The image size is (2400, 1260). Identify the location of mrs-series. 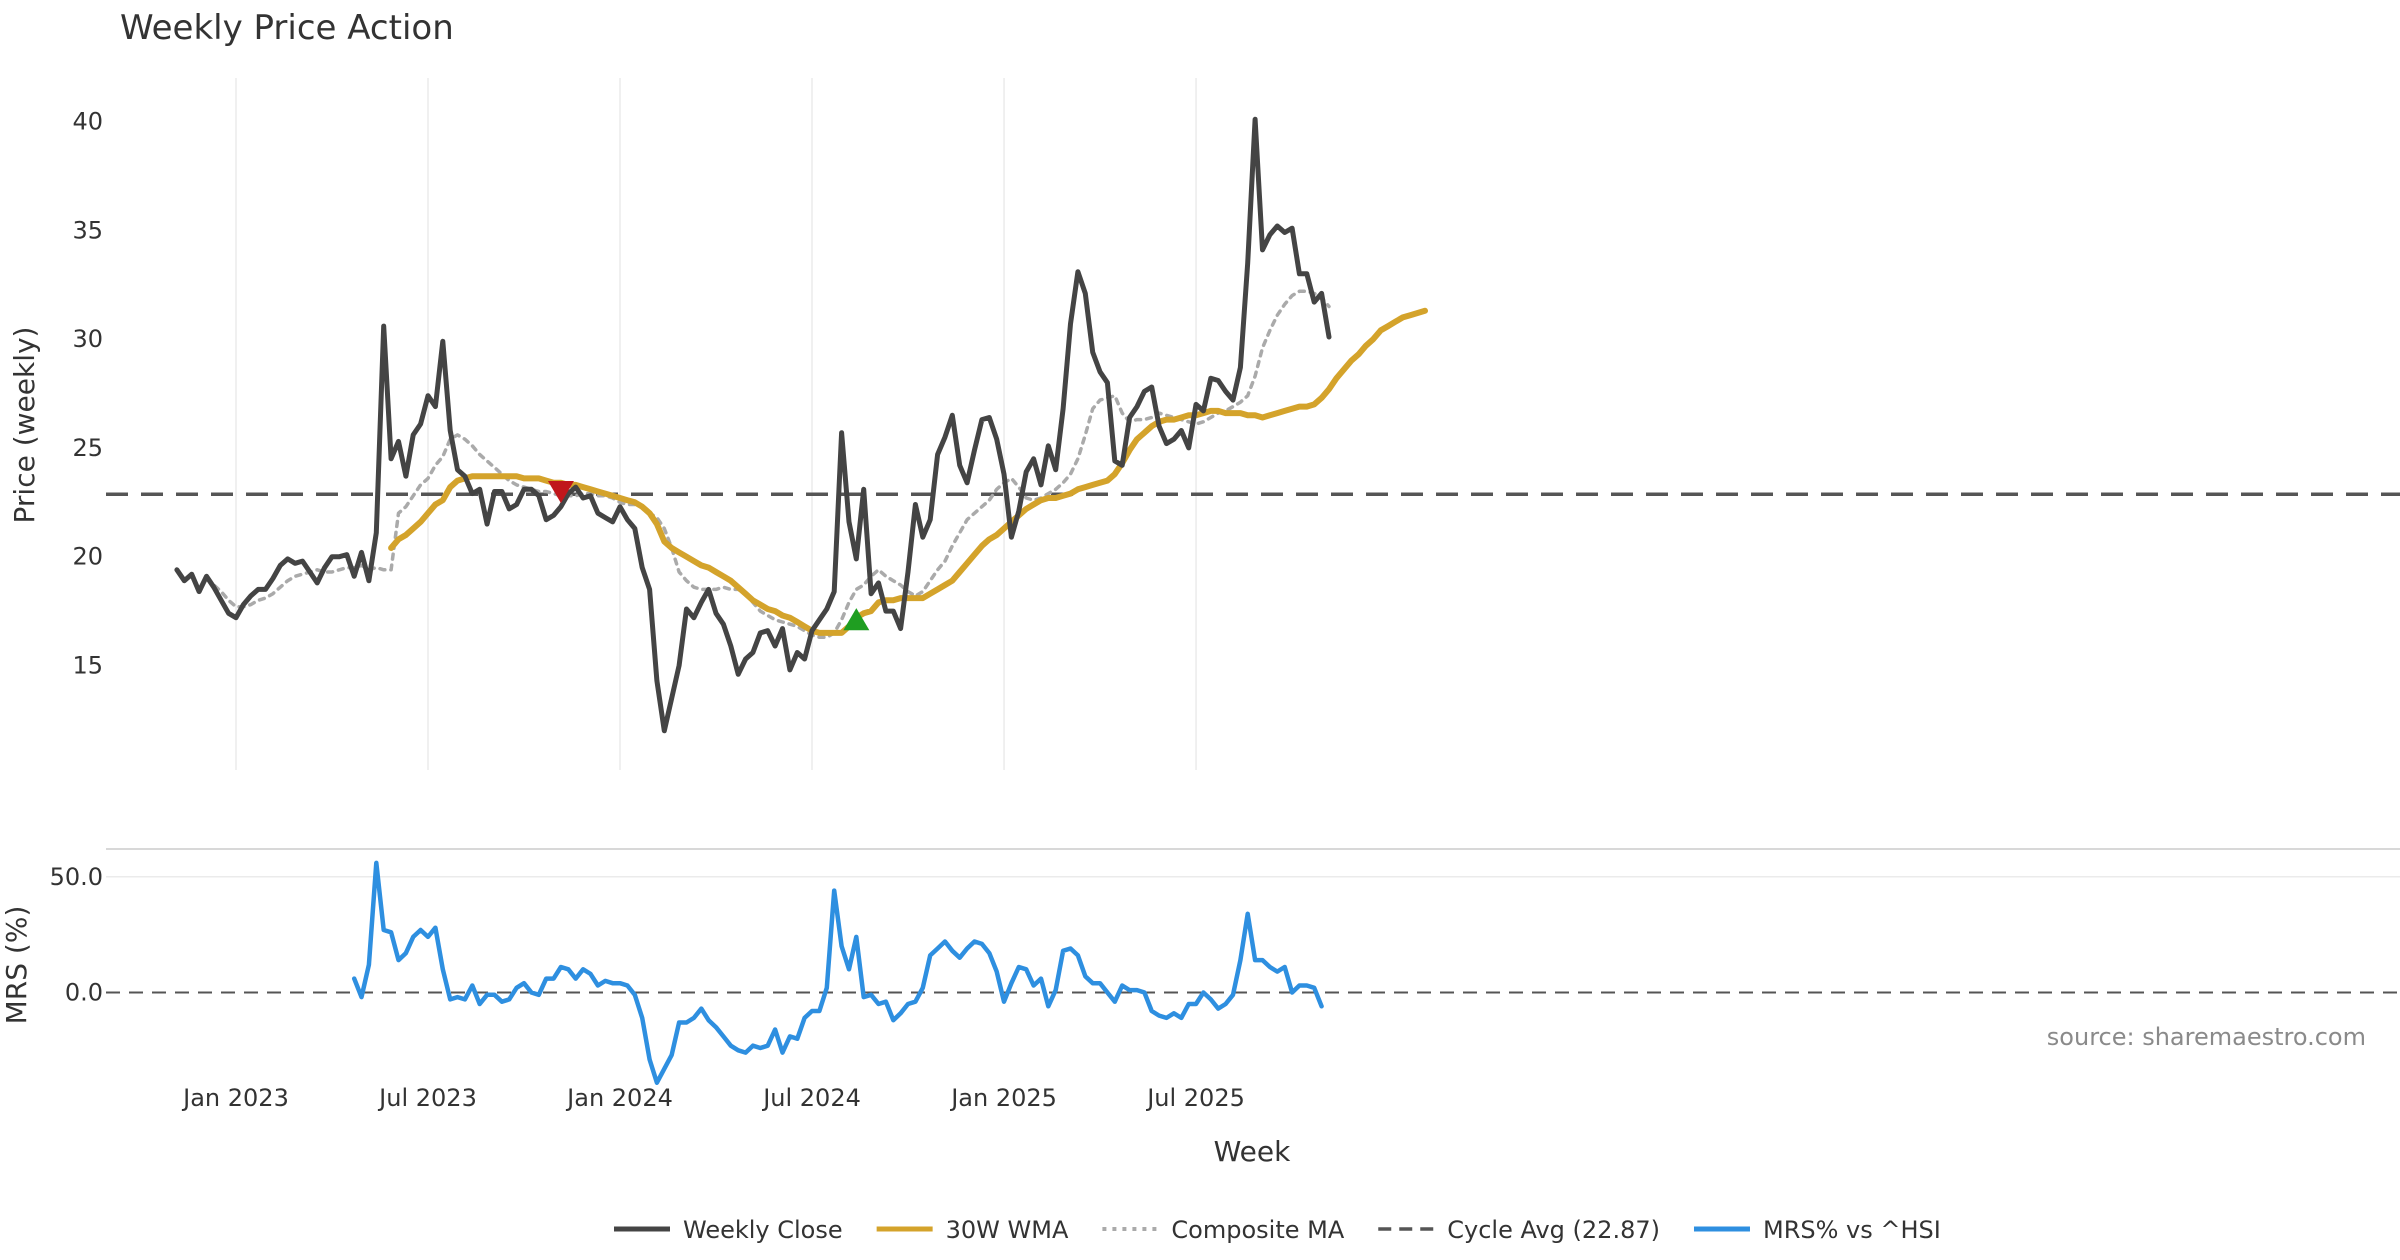
(837, 972).